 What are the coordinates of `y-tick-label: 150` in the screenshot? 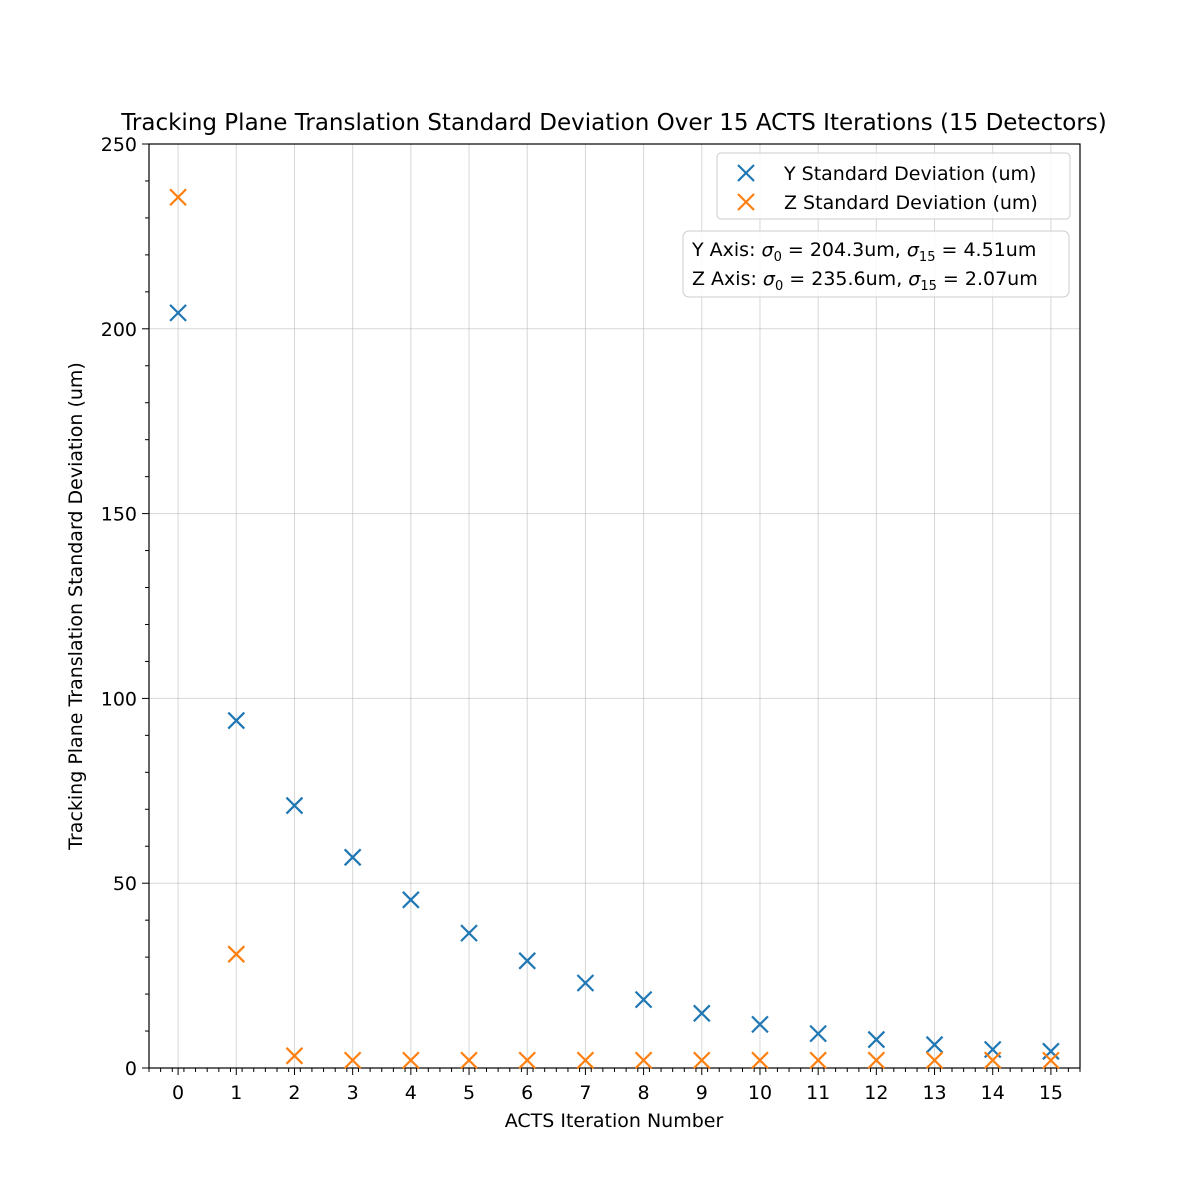 It's located at (119, 515).